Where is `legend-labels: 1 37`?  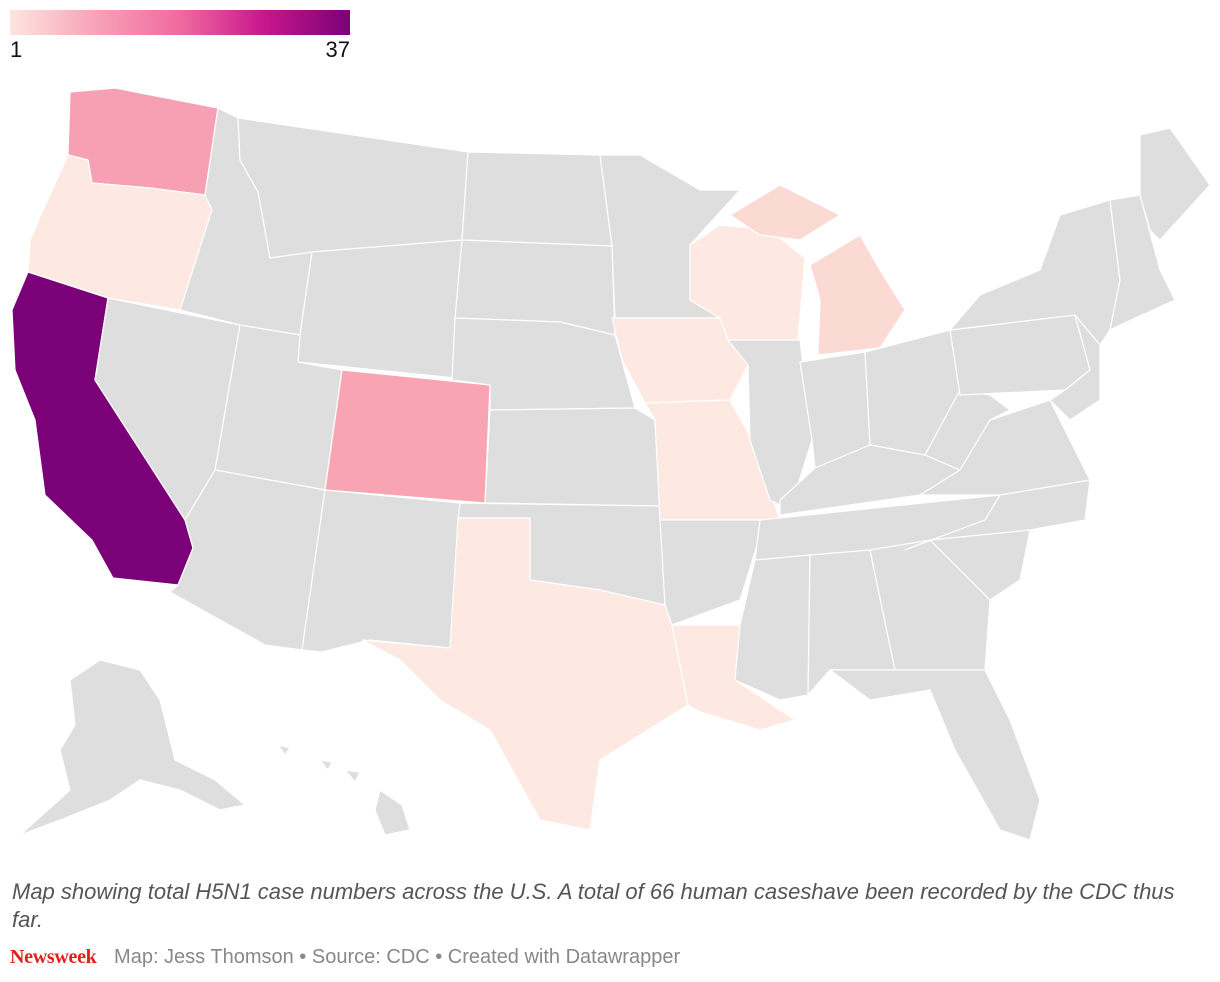 legend-labels: 1 37 is located at coordinates (180, 48).